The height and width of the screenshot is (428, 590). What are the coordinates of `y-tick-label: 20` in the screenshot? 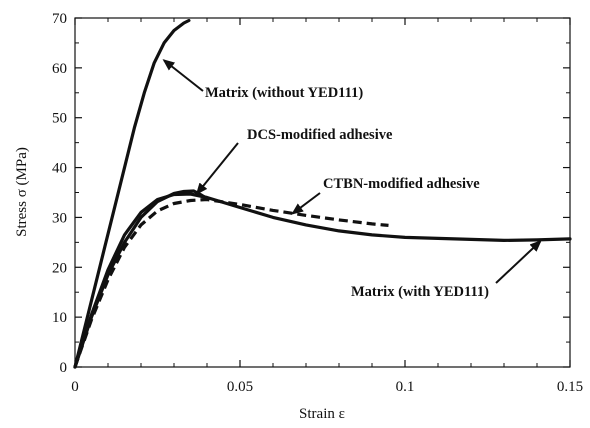 It's located at (59, 268).